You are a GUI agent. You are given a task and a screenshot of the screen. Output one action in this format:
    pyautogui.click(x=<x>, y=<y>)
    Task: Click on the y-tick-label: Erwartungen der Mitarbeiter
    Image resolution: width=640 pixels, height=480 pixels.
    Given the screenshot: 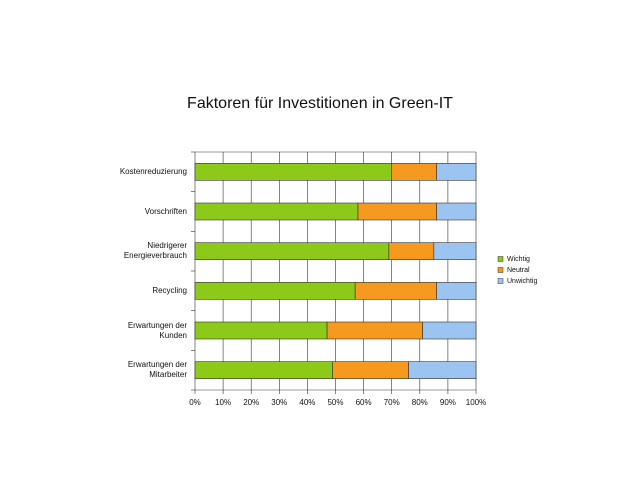 What is the action you would take?
    pyautogui.click(x=157, y=370)
    